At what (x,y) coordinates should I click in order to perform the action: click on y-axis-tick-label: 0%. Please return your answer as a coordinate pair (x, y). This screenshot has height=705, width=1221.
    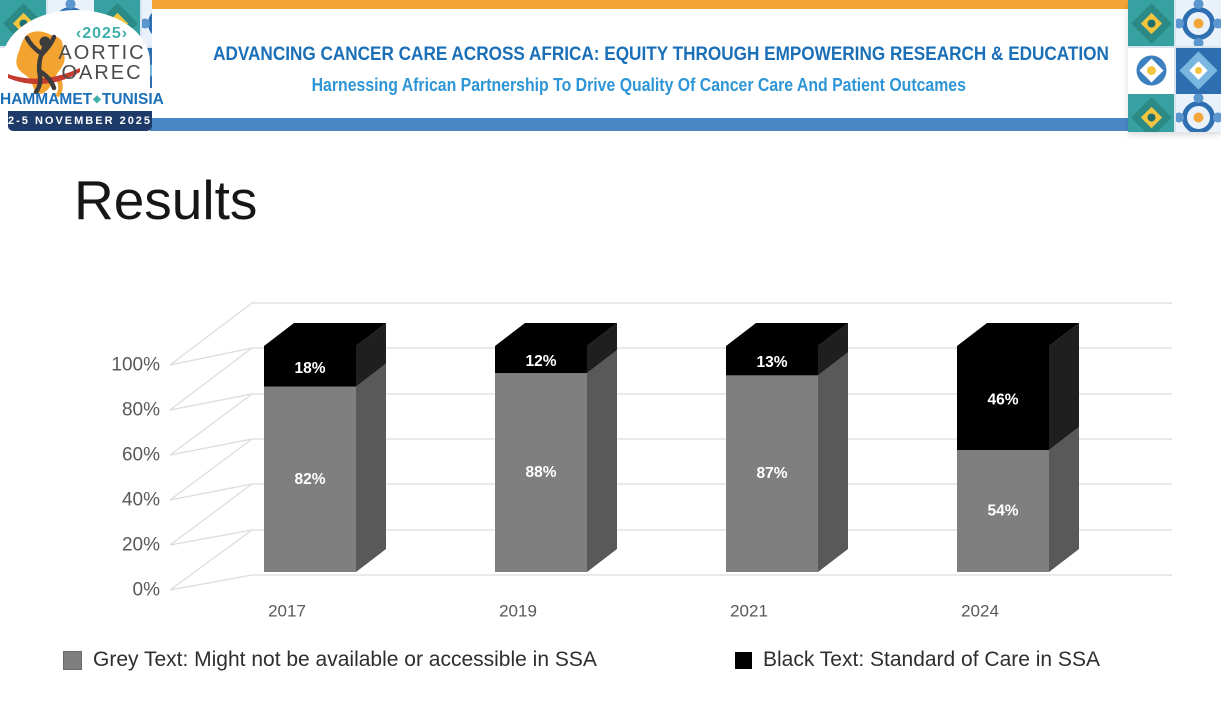
    Looking at the image, I should click on (147, 590).